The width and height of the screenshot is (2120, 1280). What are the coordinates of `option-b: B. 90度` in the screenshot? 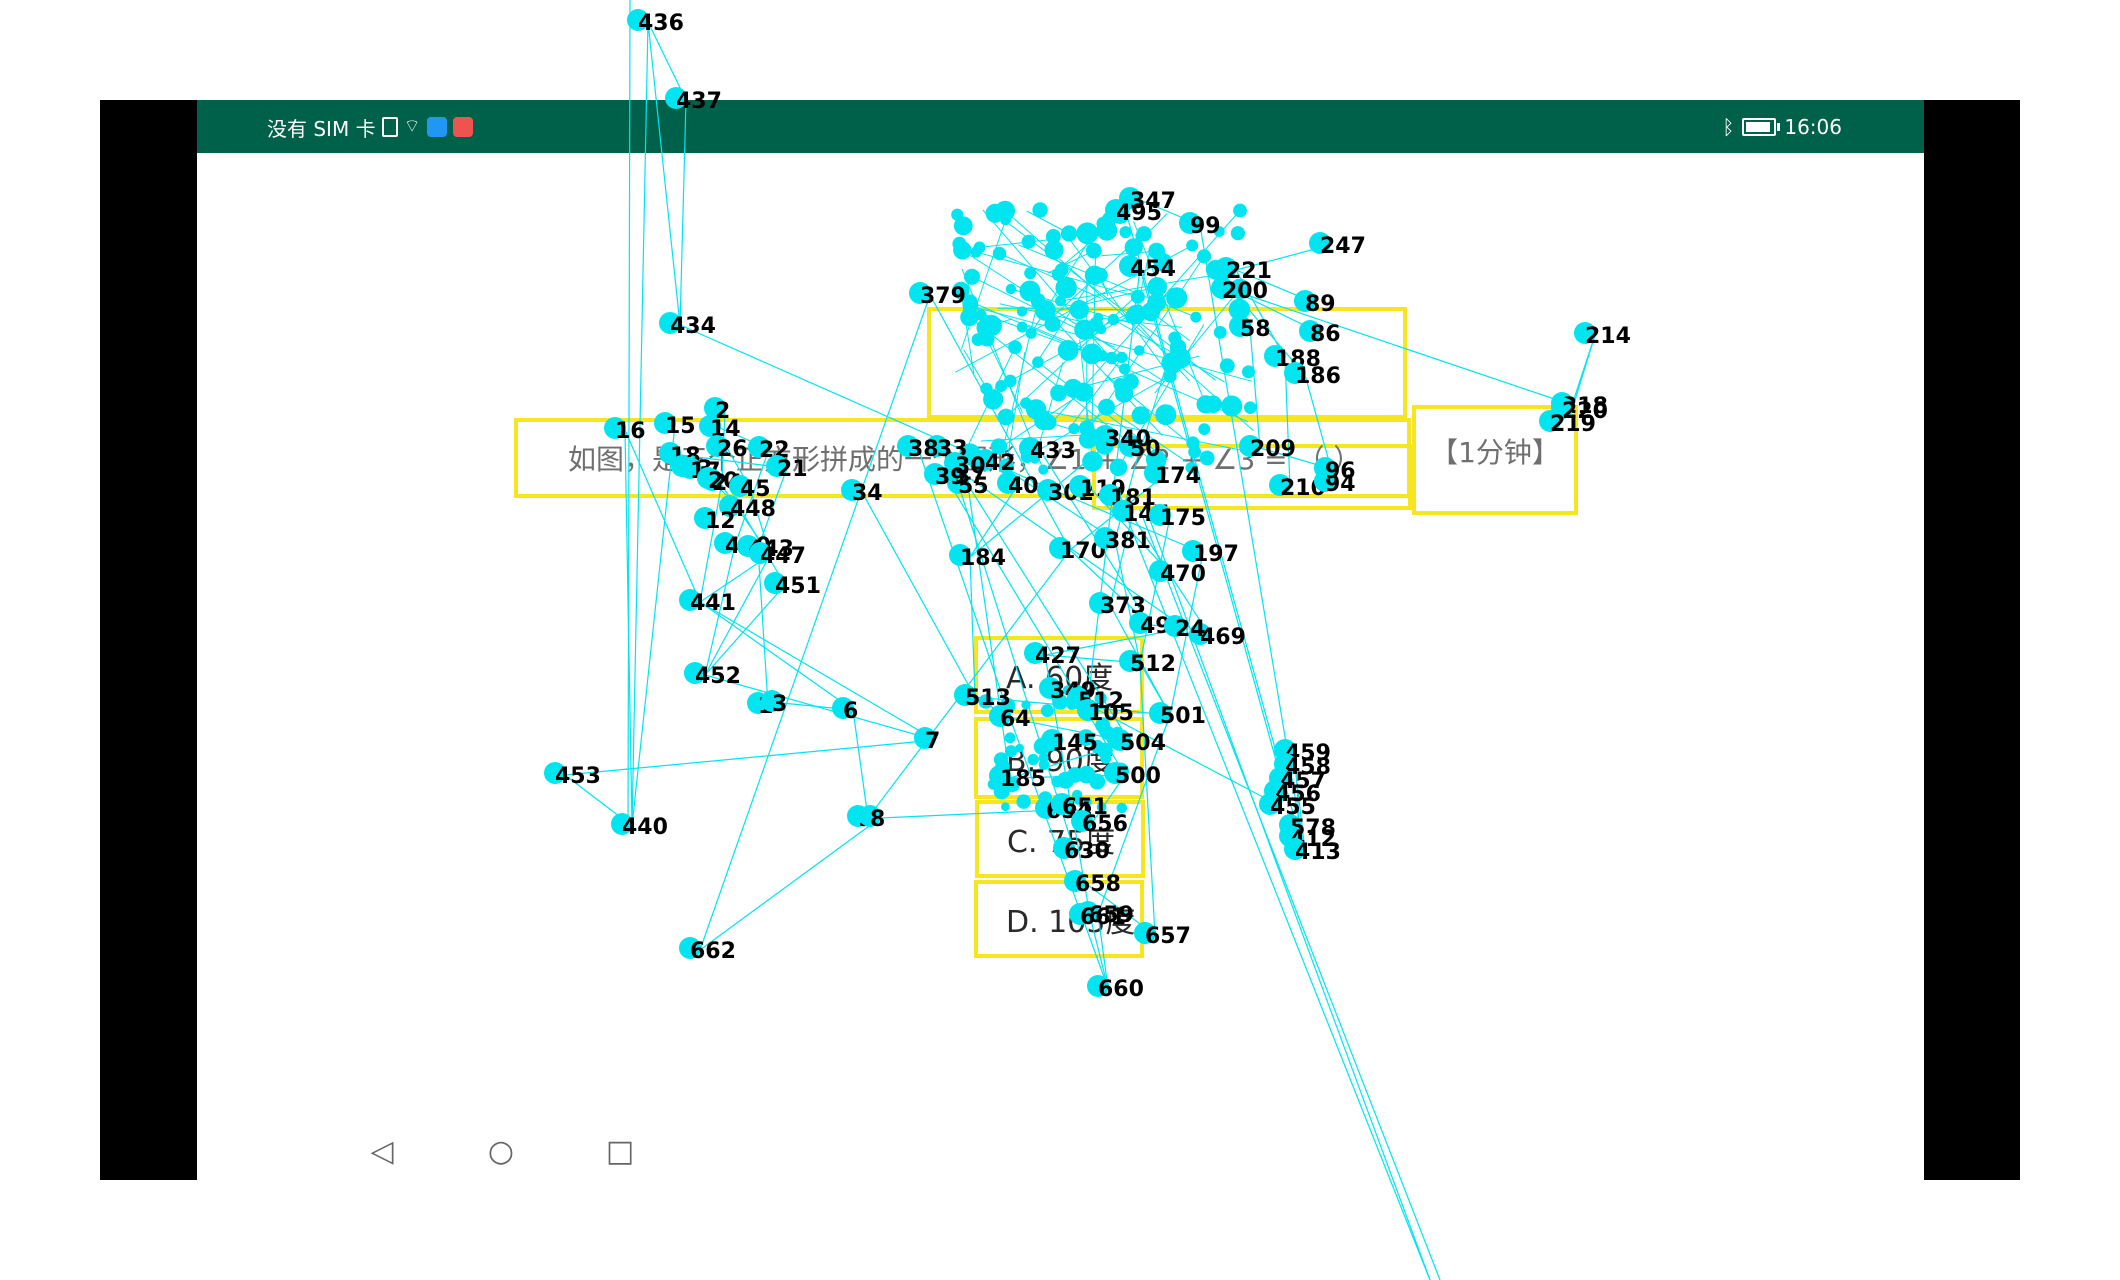 It's located at (1059, 758).